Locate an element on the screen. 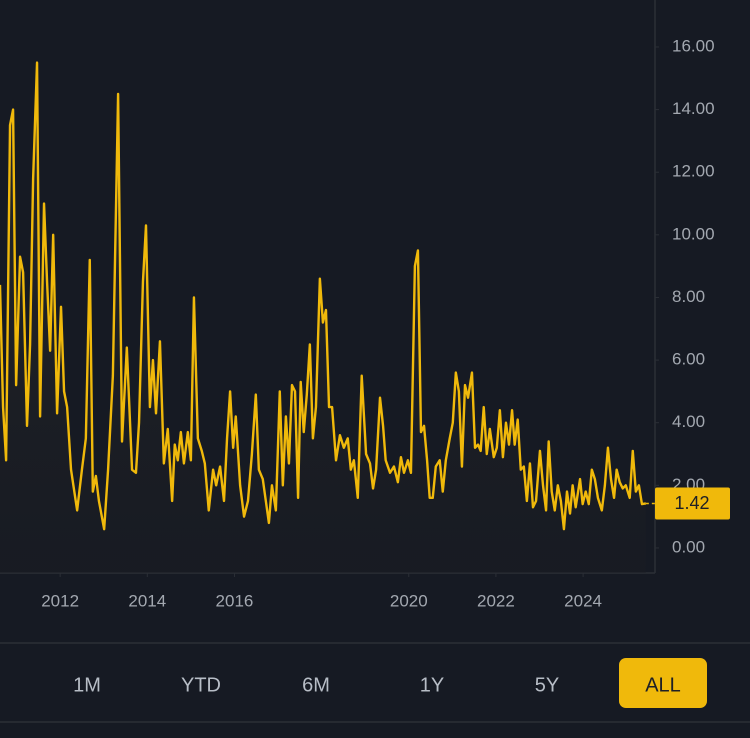 Image resolution: width=750 pixels, height=738 pixels. y-tick-label: 14.00 is located at coordinates (693, 108).